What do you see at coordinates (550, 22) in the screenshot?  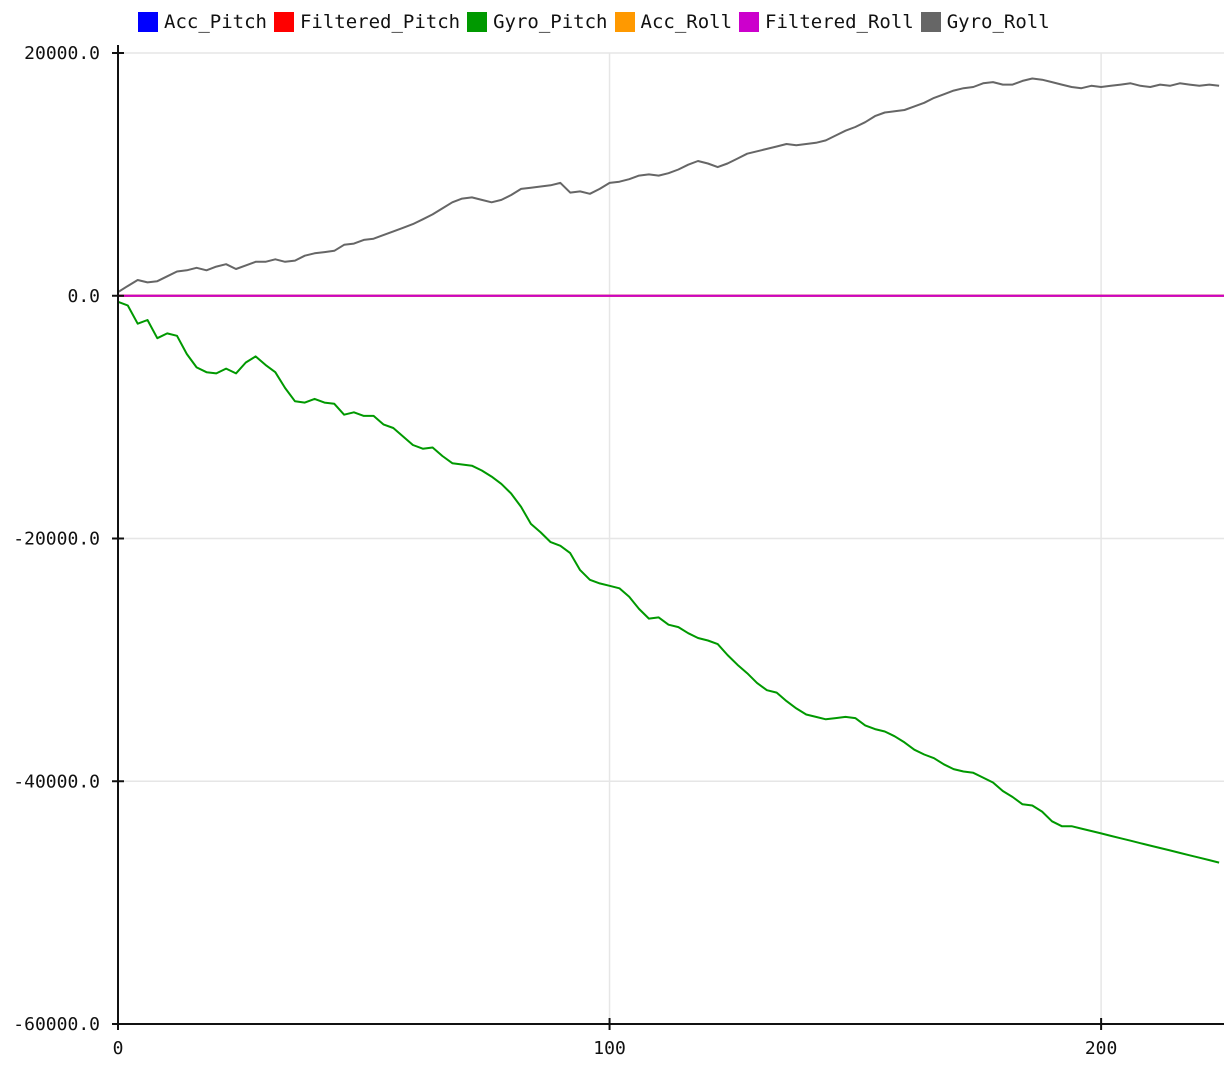 I see `legend-label-gyro-pitch: Gyro_Pitch` at bounding box center [550, 22].